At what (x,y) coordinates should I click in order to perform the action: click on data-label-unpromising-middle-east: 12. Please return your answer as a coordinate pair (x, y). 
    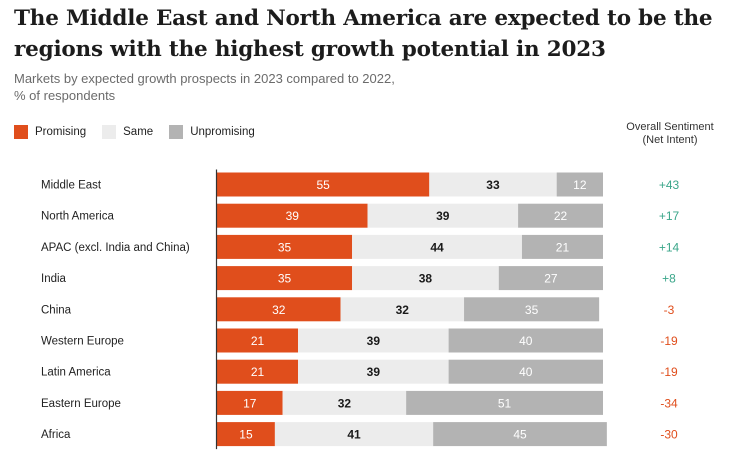
    Looking at the image, I should click on (580, 185).